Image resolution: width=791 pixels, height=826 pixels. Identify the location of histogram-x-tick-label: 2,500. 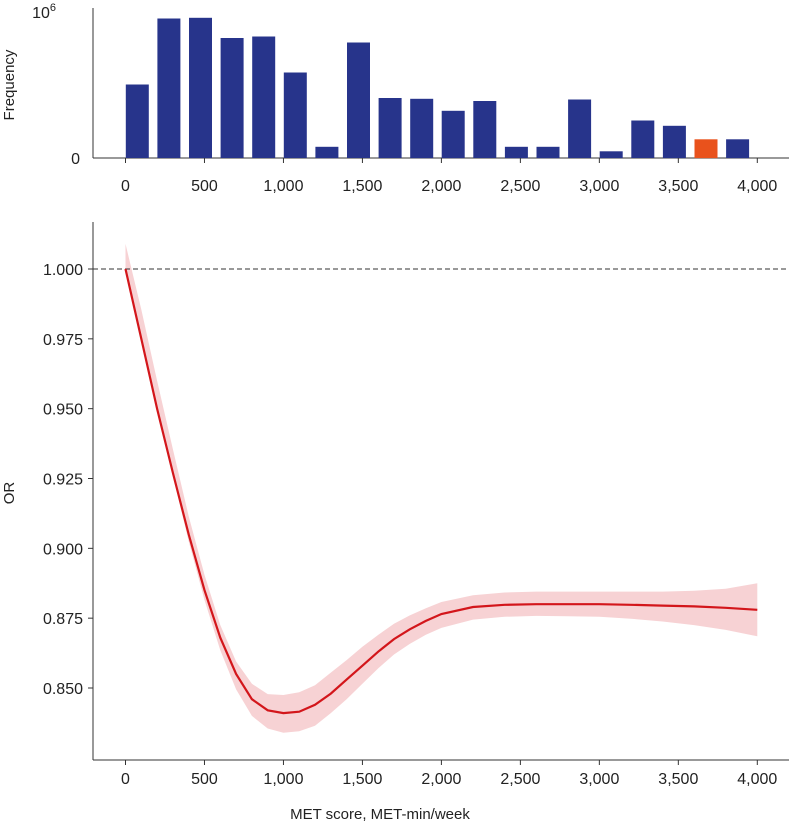
(520, 186).